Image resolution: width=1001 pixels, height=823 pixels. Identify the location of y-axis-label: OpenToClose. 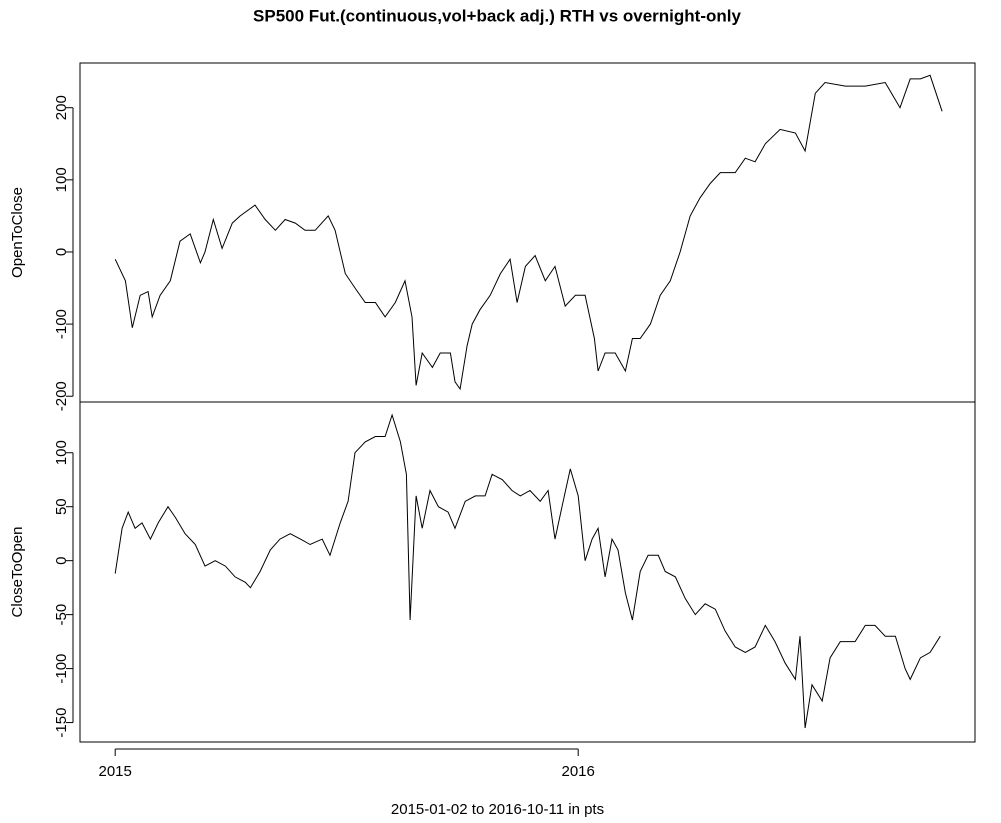
(17, 232).